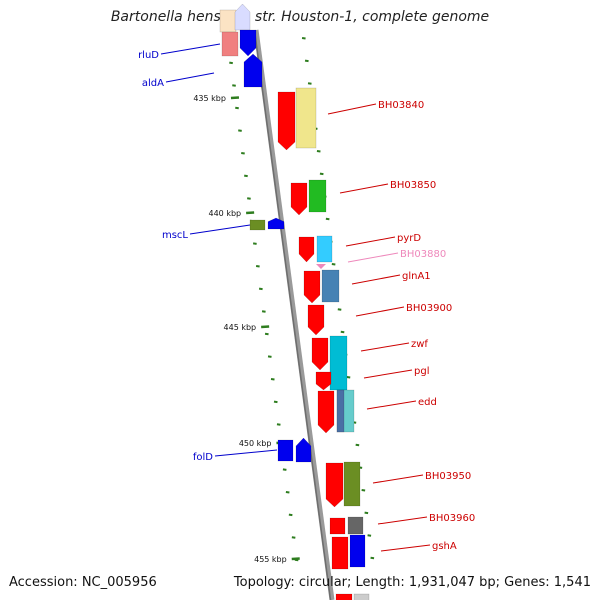 The width and height of the screenshot is (600, 600). Describe the element at coordinates (444, 546) in the screenshot. I see `gene-label-gshA: gshA` at that location.